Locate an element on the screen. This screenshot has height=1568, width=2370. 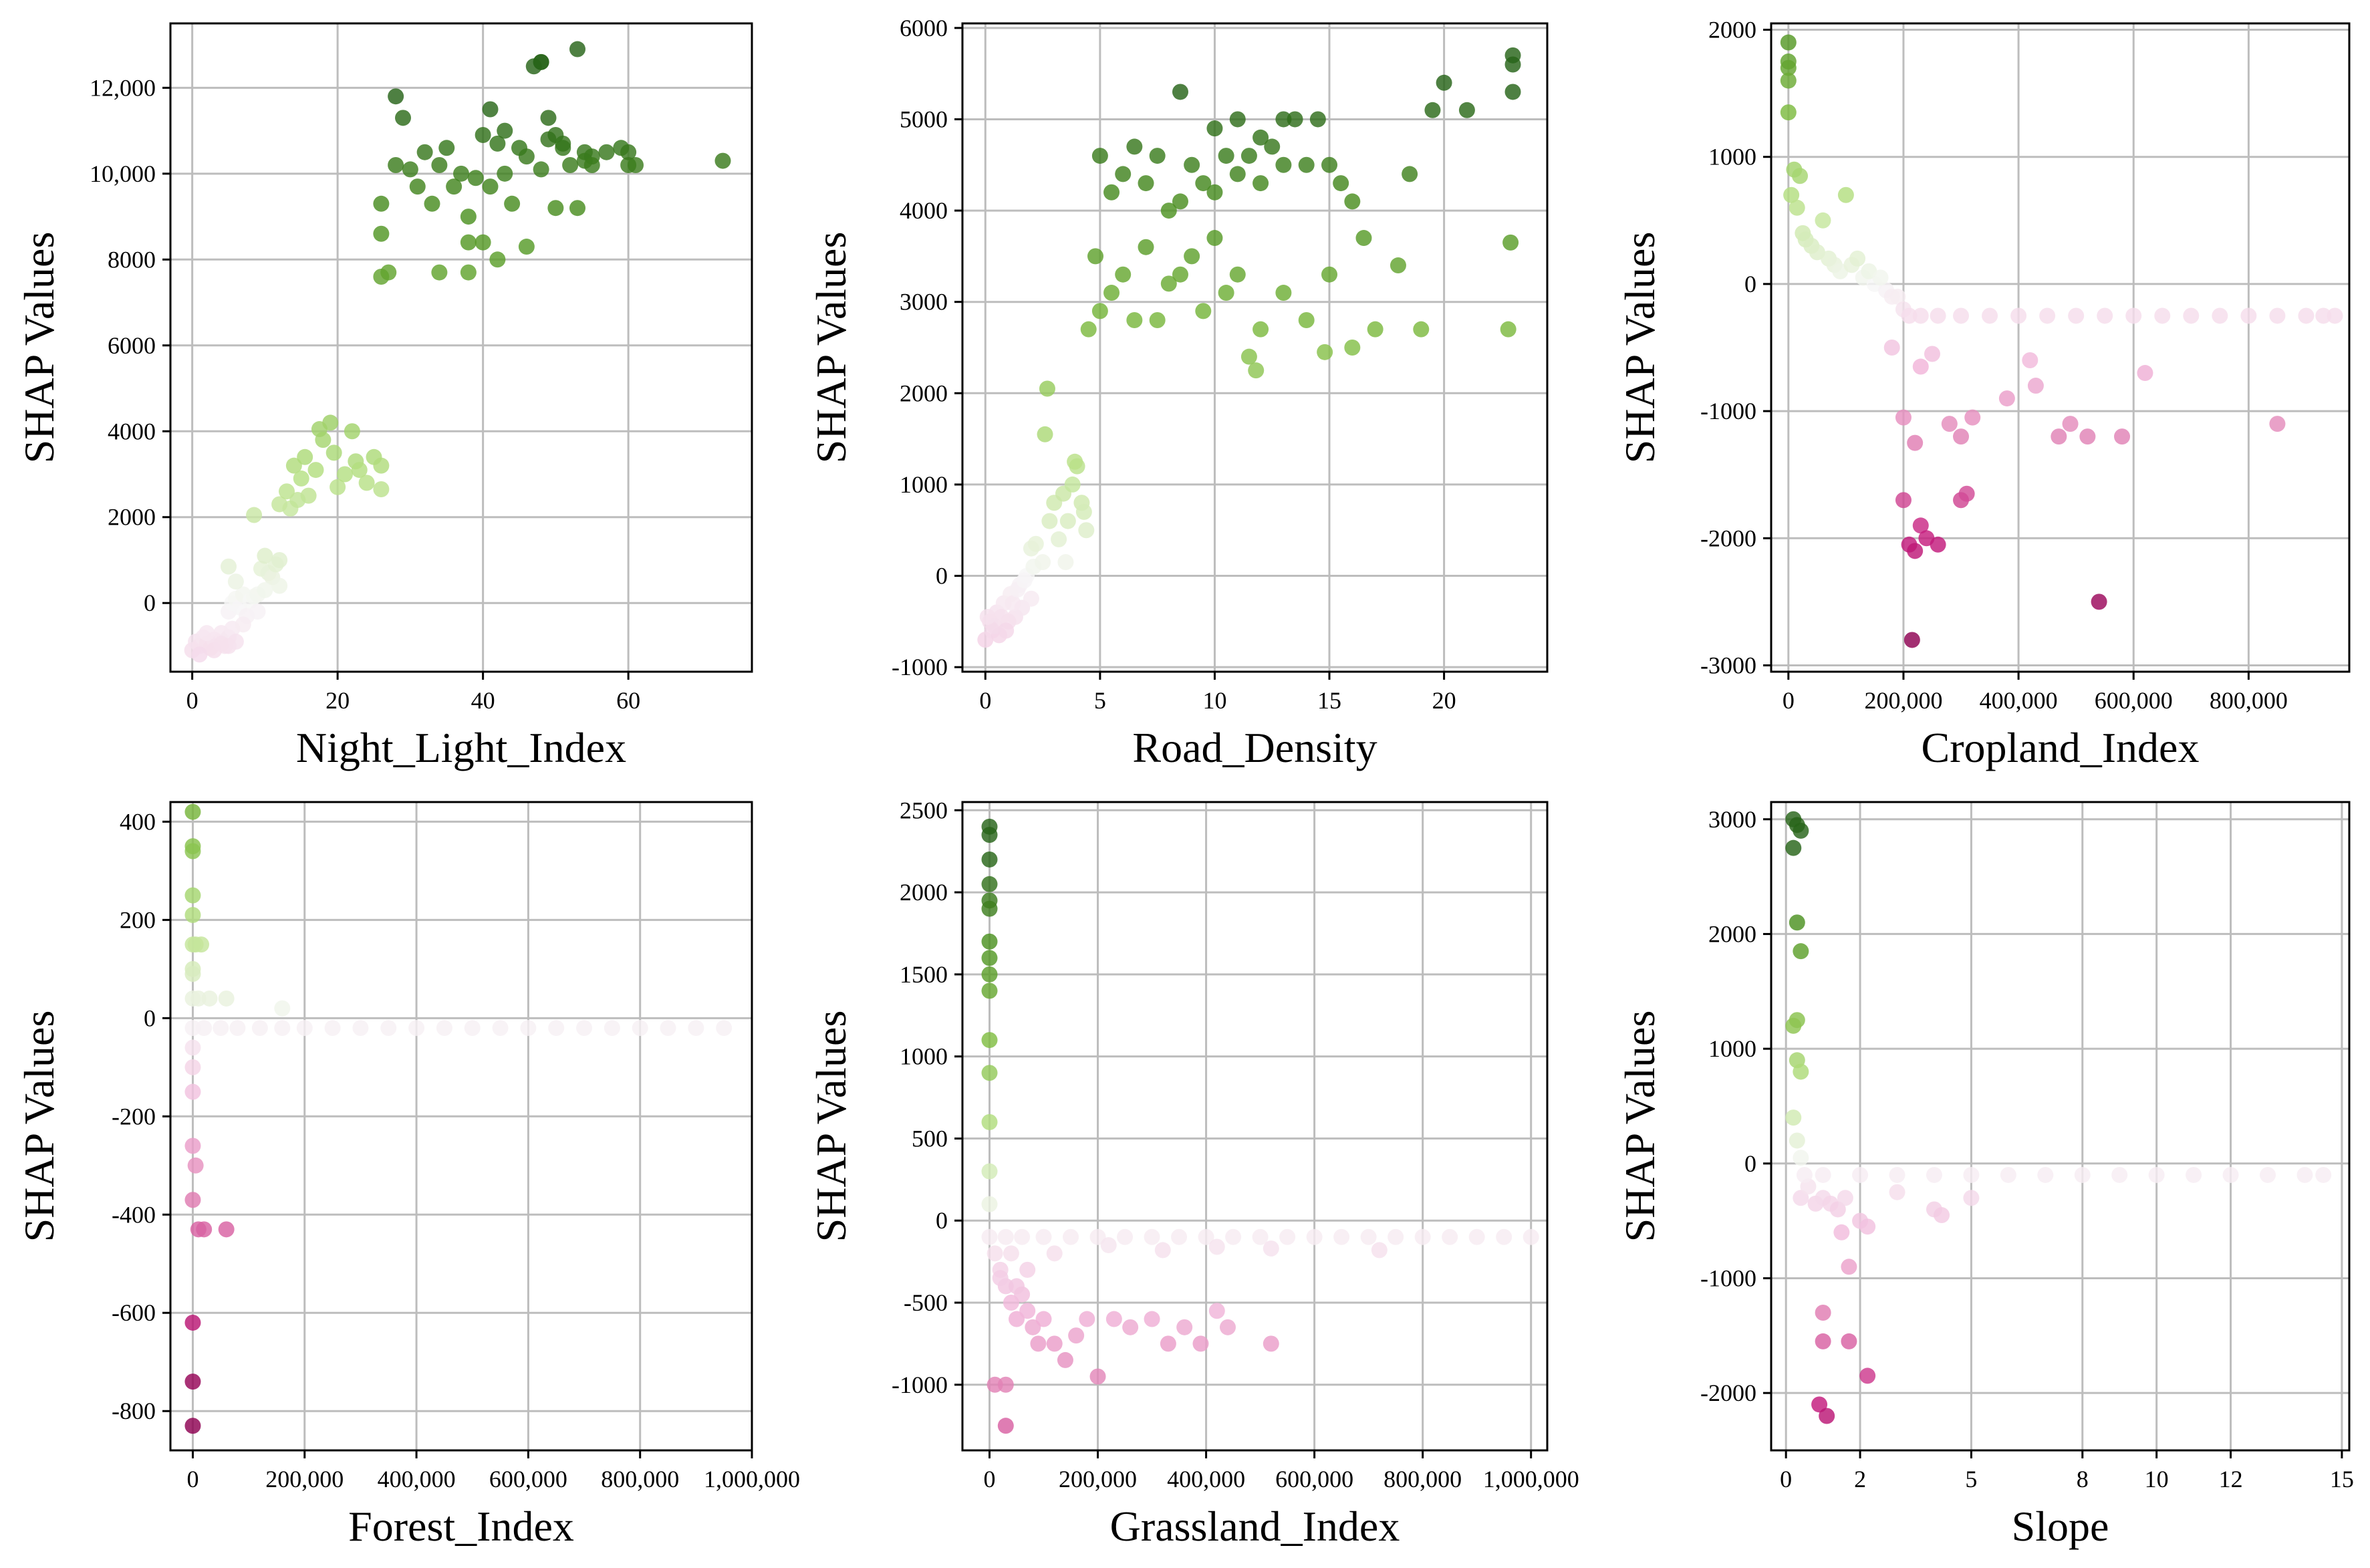
x-tick-label: 10 is located at coordinates (1214, 700).